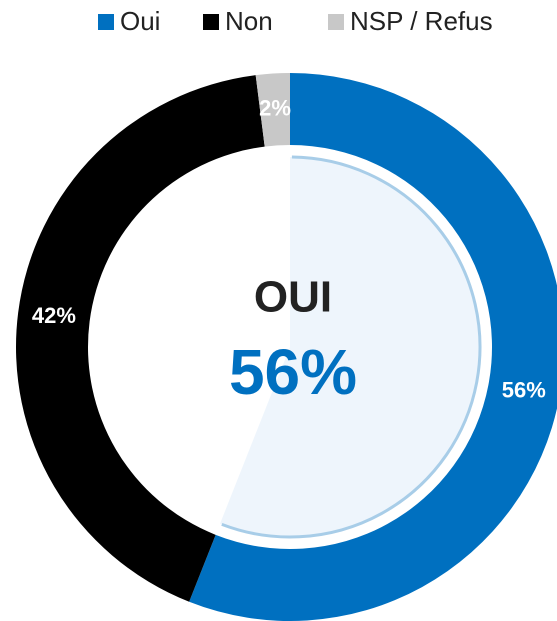 The height and width of the screenshot is (621, 557). I want to click on slice-label: 2%, so click(275, 107).